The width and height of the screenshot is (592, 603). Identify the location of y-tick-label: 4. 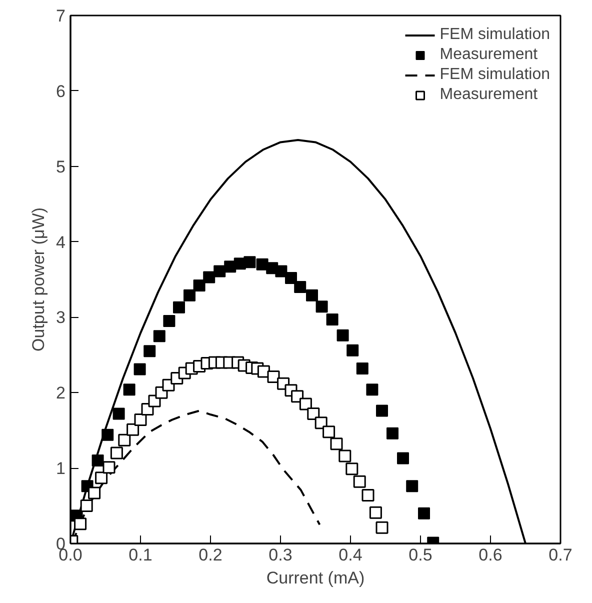
(61, 242).